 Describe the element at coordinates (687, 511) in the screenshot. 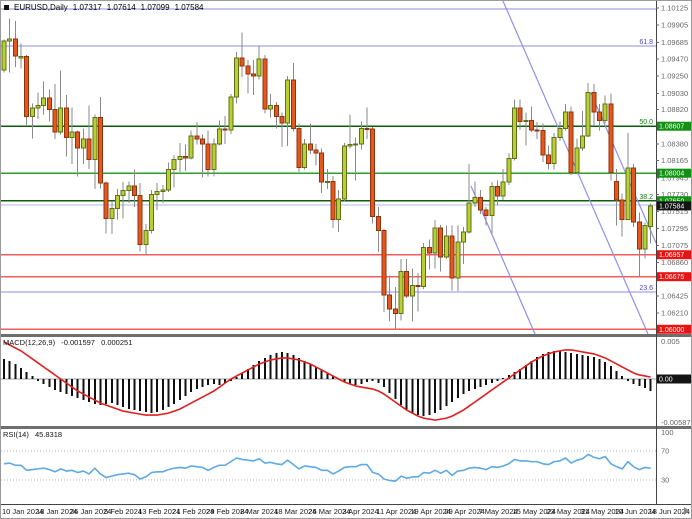

I see `chart-shift-icon` at that location.